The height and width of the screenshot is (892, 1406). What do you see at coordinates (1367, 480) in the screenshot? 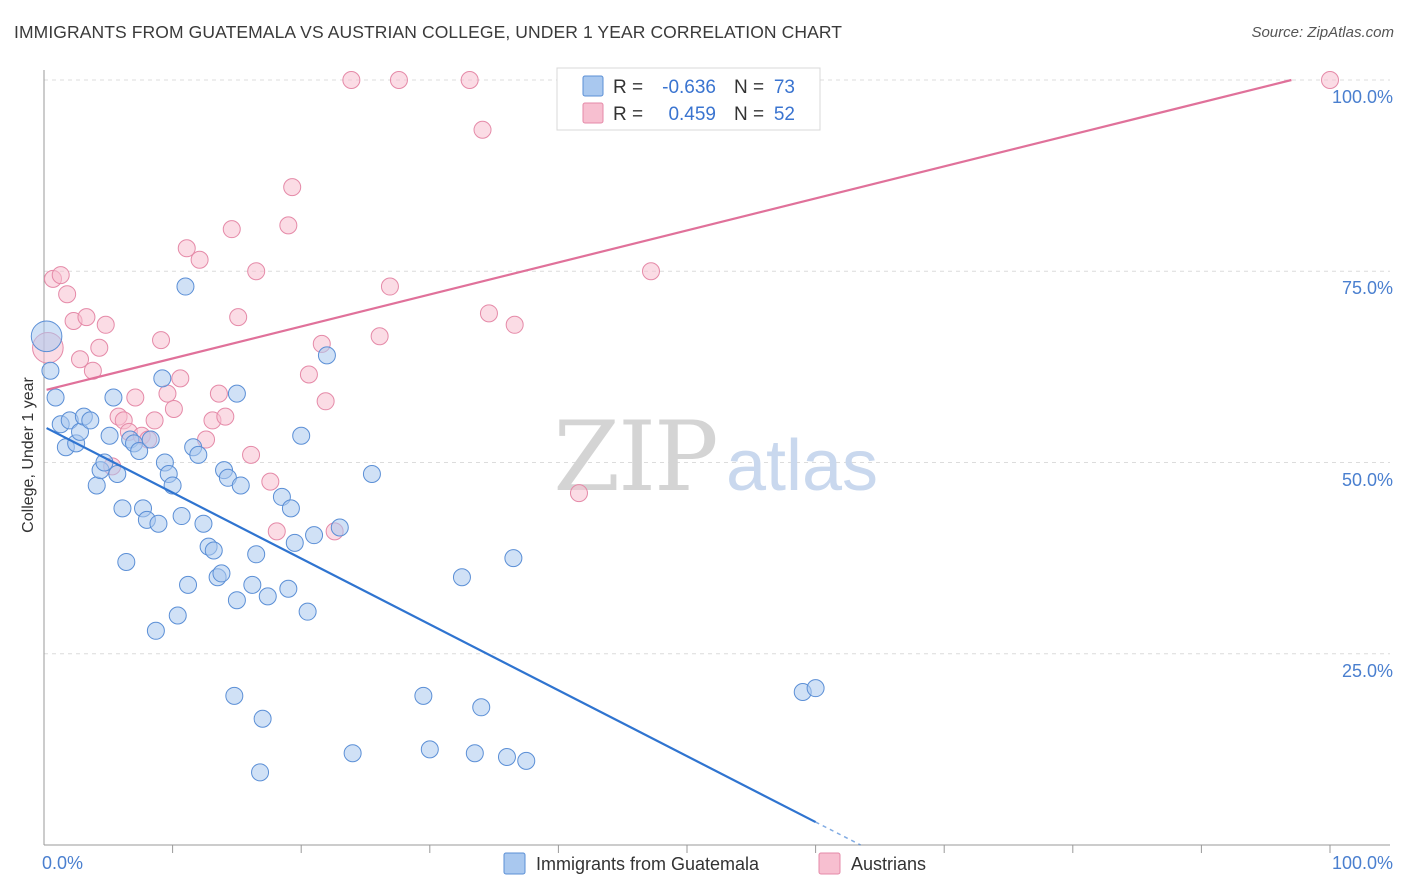
I see `y-tick-label-50: 50.0%` at bounding box center [1367, 480].